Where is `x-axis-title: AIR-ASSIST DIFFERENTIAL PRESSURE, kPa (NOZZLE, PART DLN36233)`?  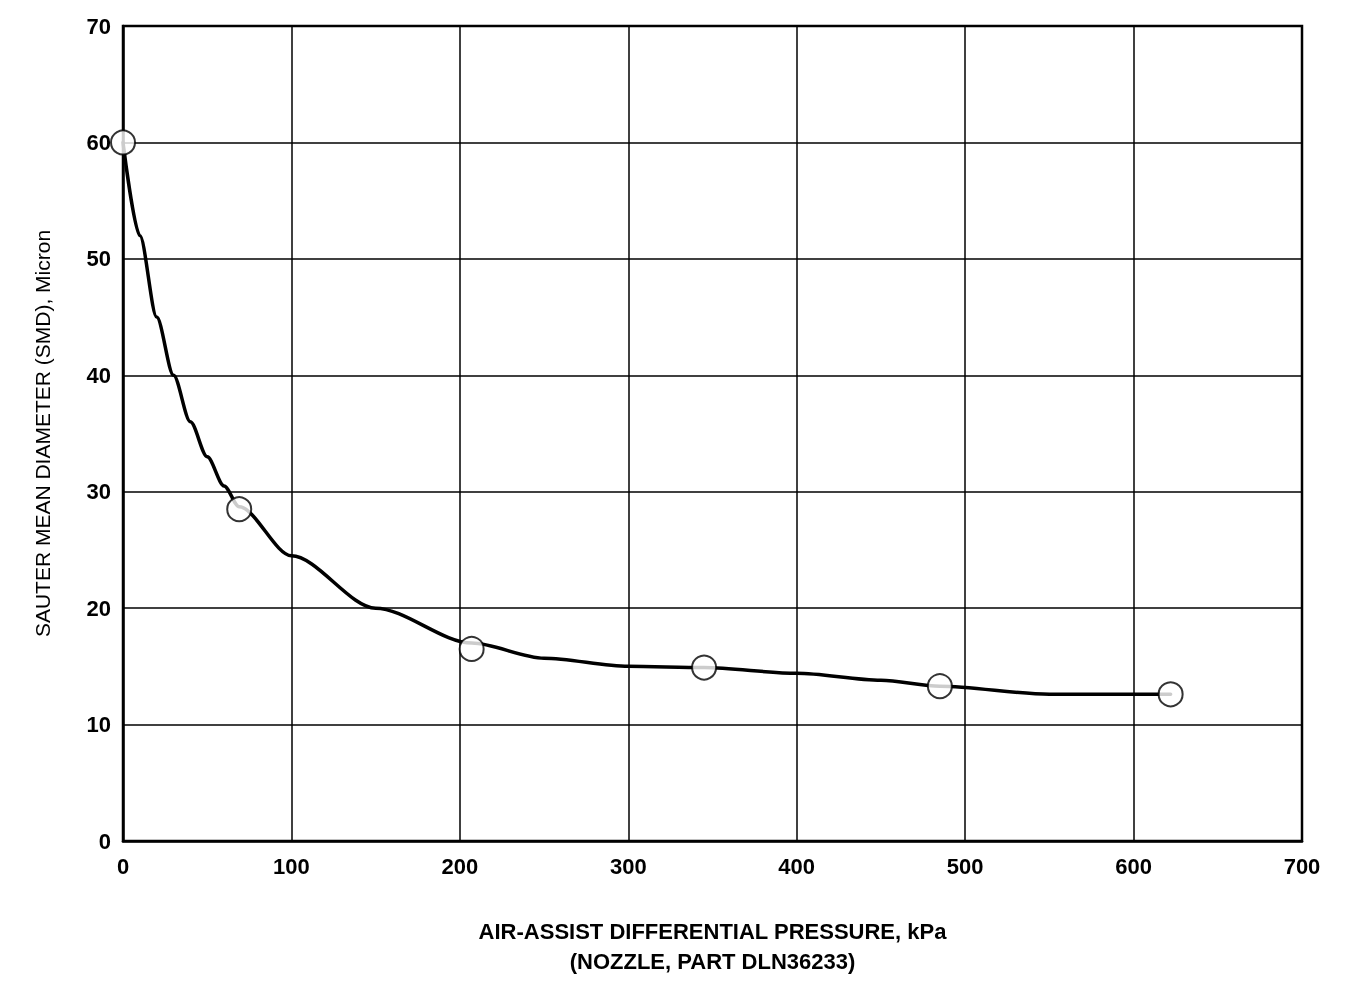 x-axis-title: AIR-ASSIST DIFFERENTIAL PRESSURE, kPa (NOZZLE, PART DLN36233) is located at coordinates (713, 946).